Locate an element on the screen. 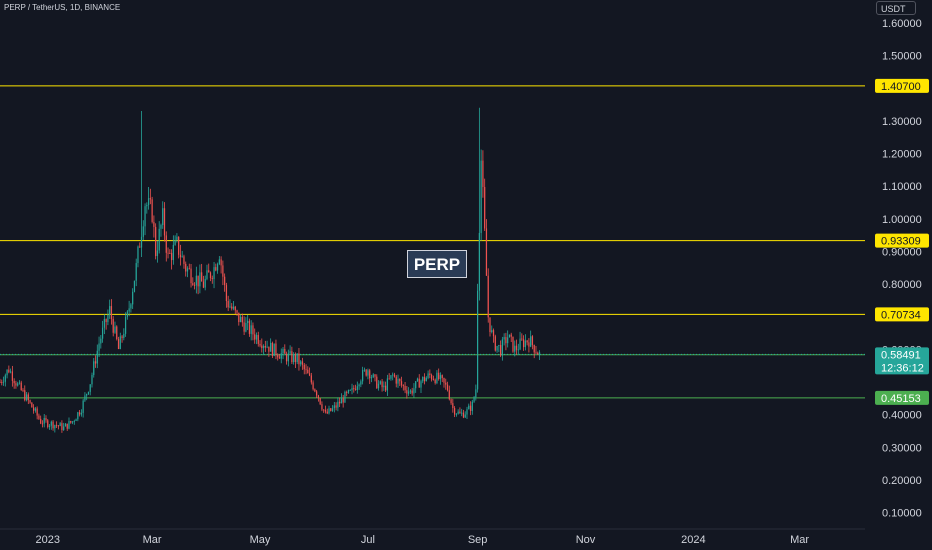 This screenshot has height=550, width=932. currency-button: USDT is located at coordinates (896, 8).